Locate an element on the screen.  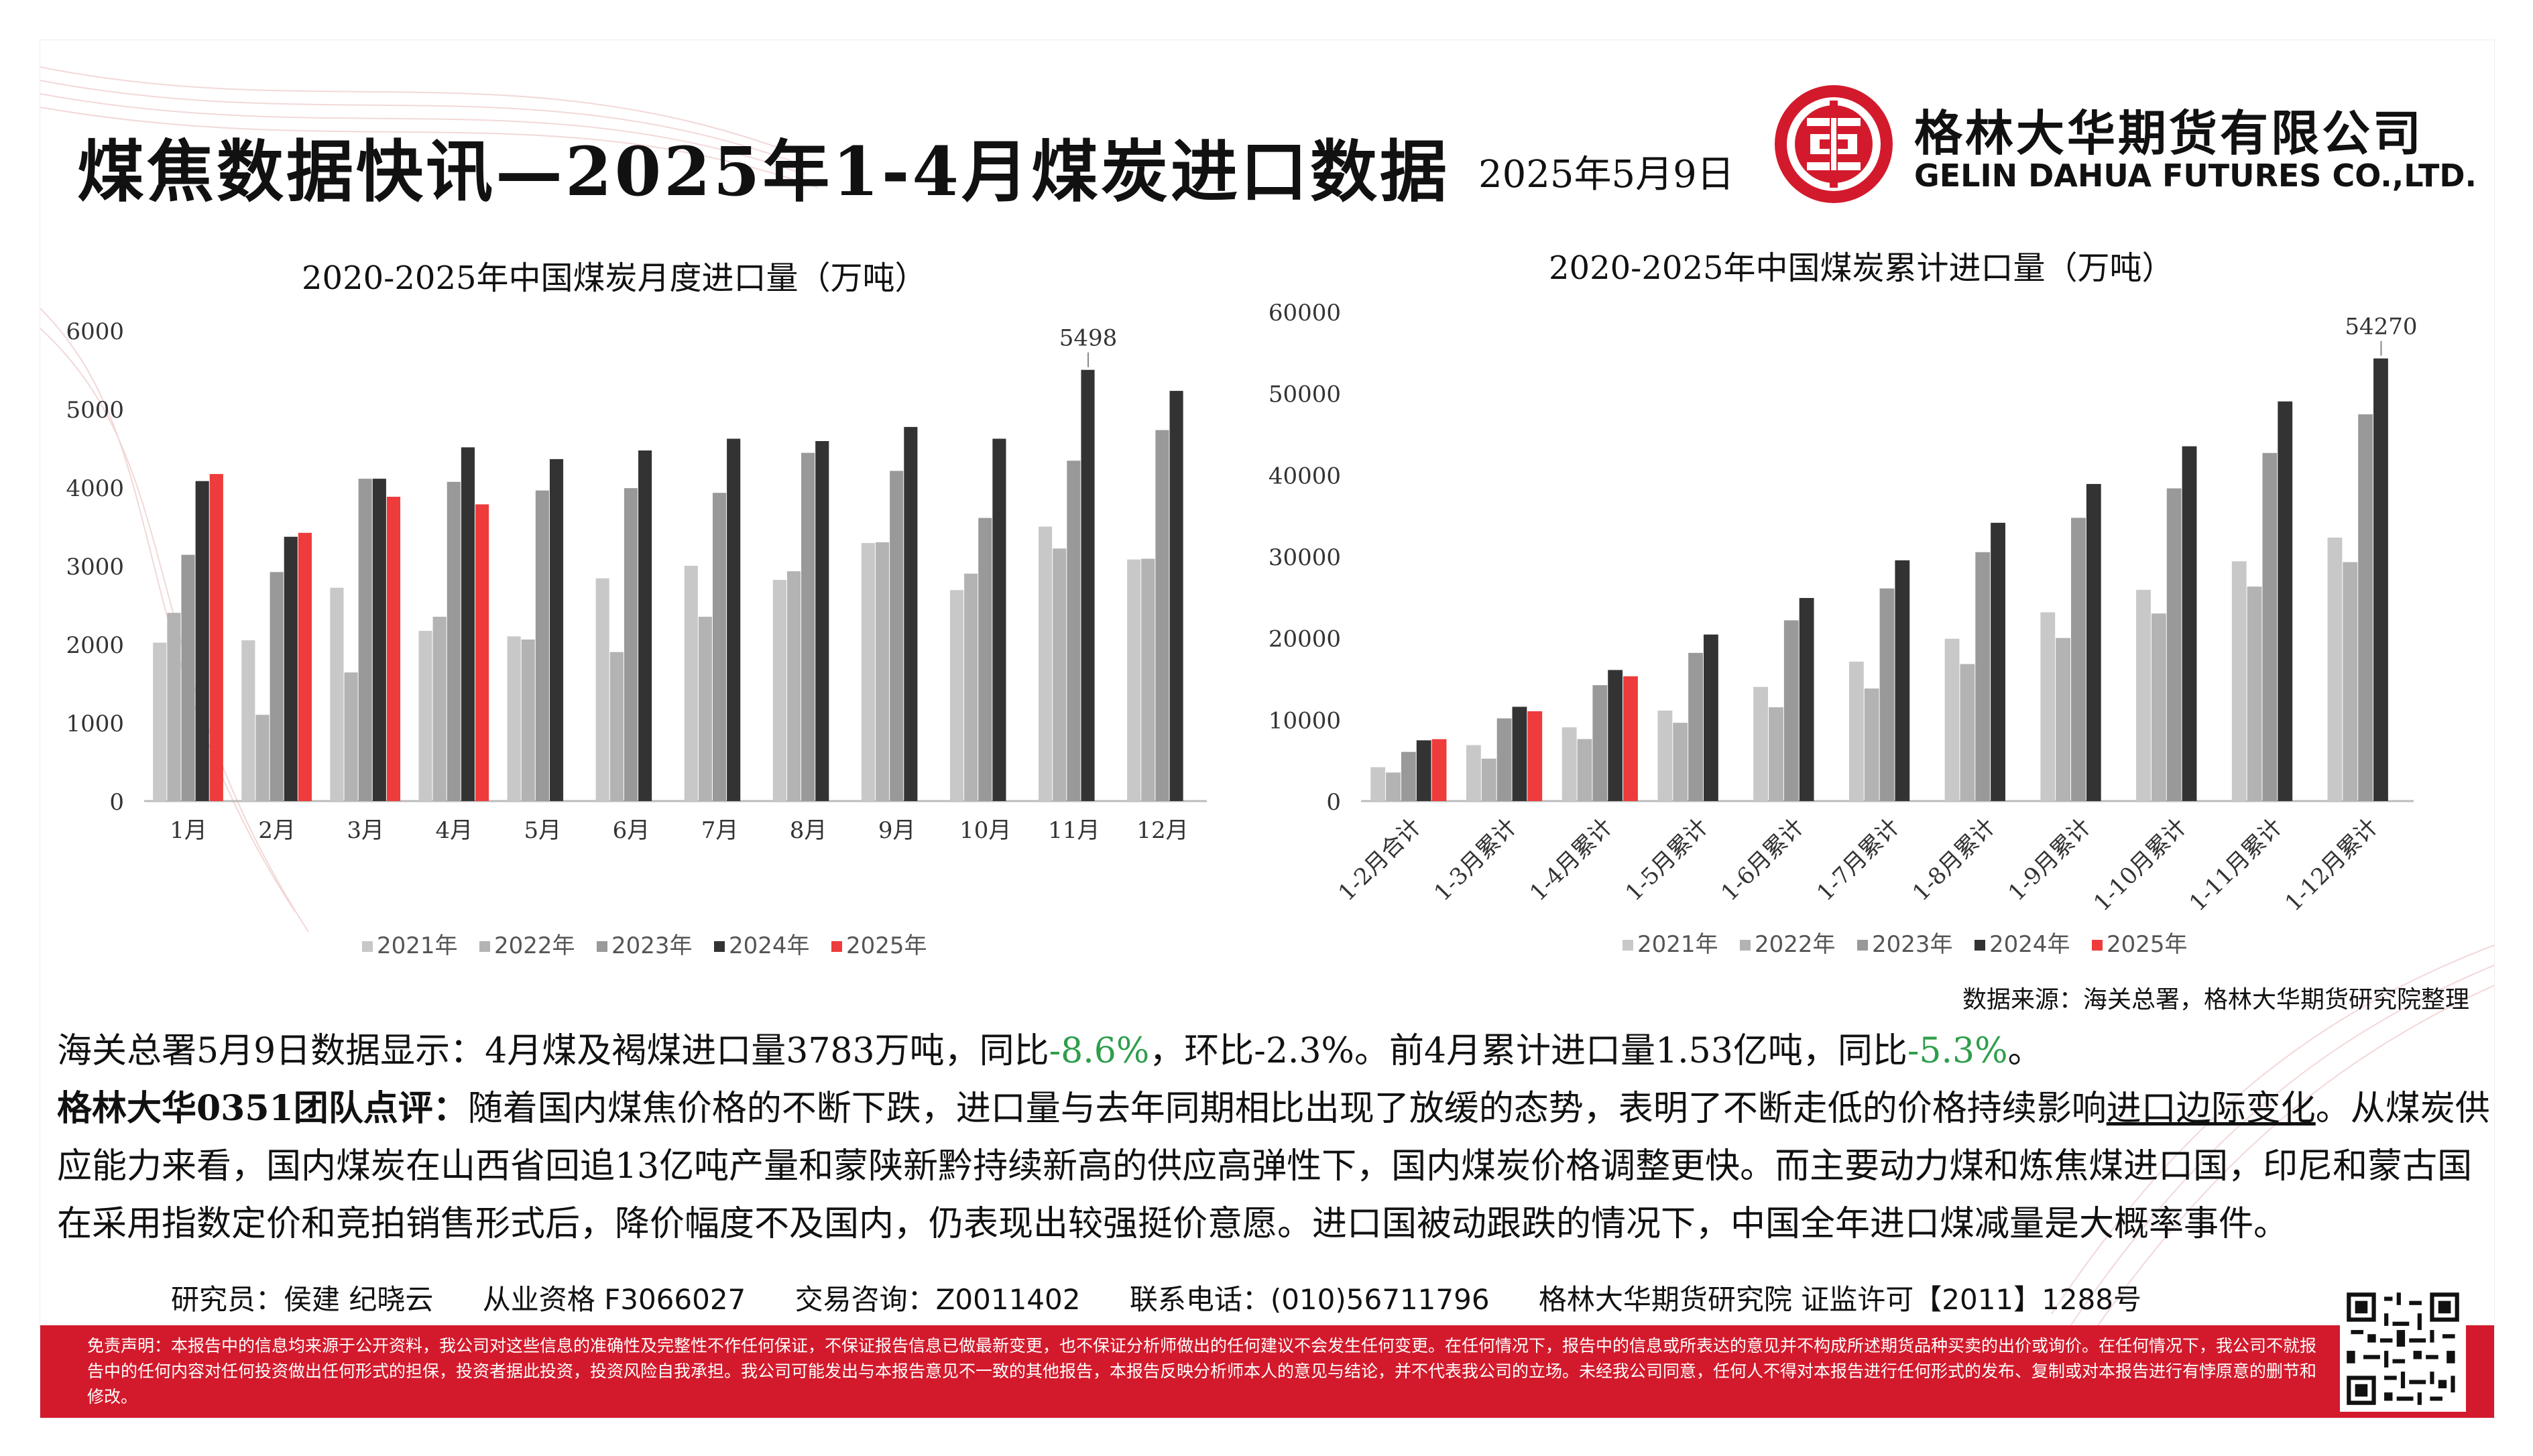
contact-phone: 联系电话：(010)56711796 is located at coordinates (1310, 1299).